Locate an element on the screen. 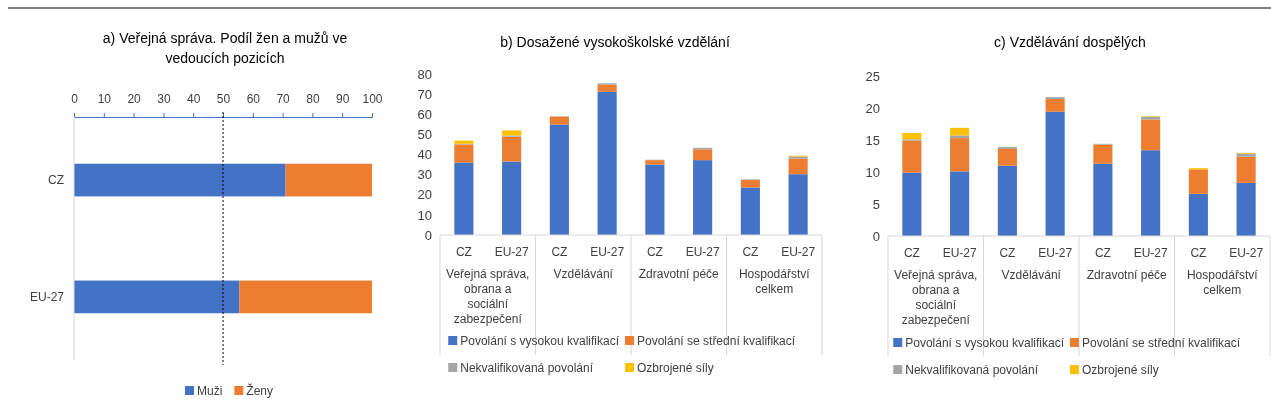 The height and width of the screenshot is (407, 1271). x-tick-label: 20 is located at coordinates (134, 98).